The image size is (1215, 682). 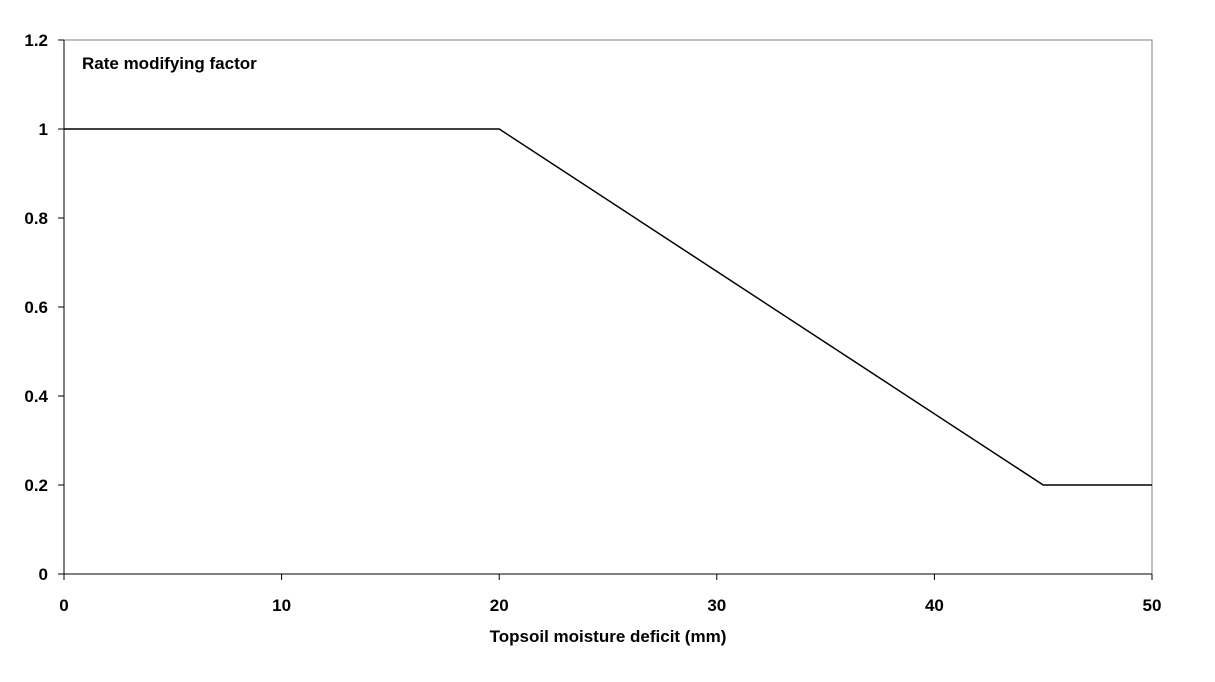 I want to click on y-tick-label: 0.6, so click(x=36, y=307).